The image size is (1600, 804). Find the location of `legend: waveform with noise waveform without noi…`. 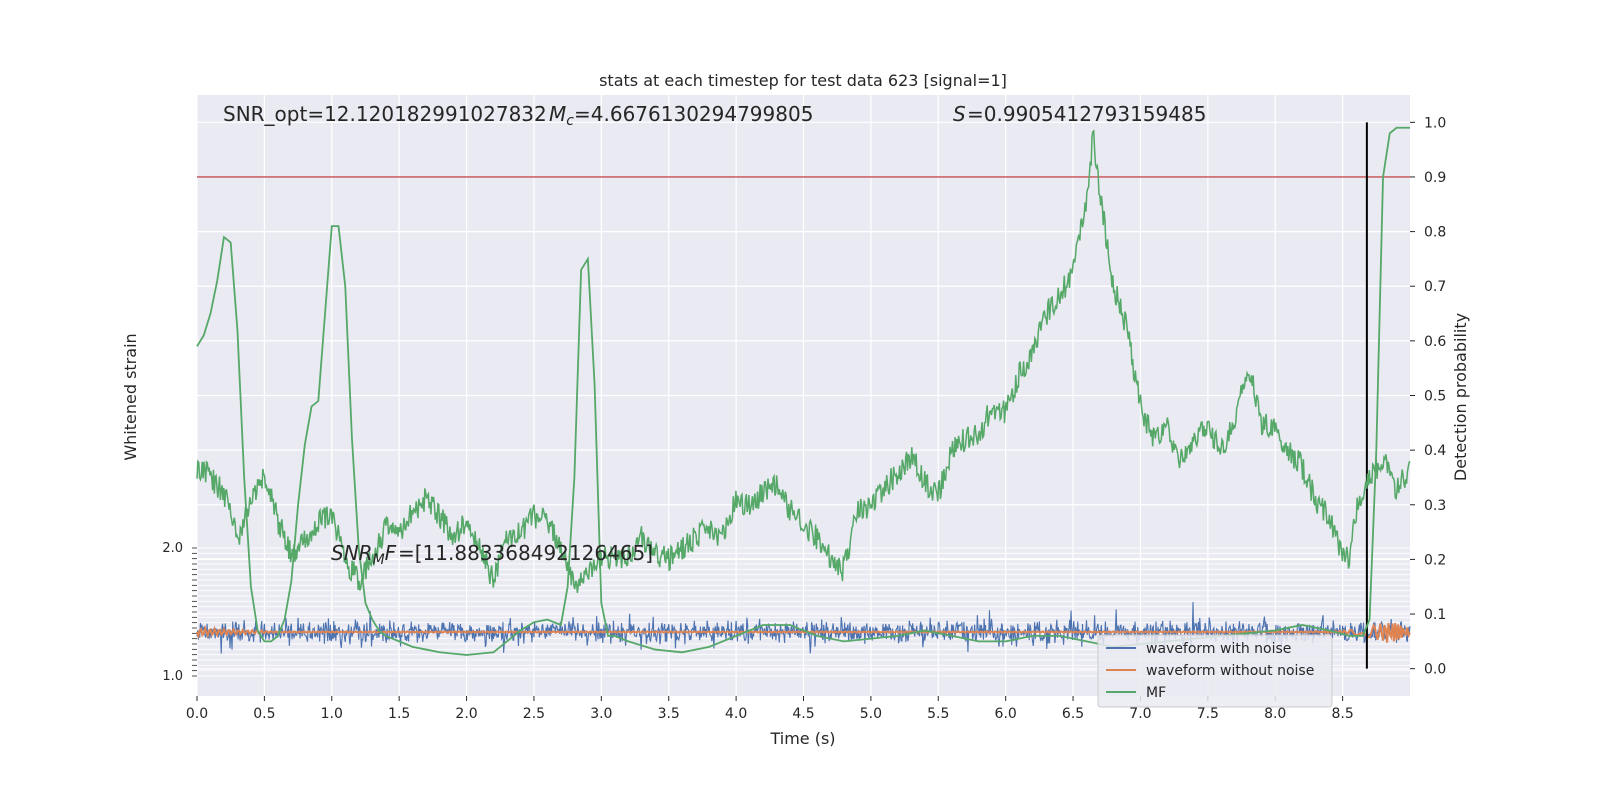

legend: waveform with noise waveform without noi… is located at coordinates (1215, 671).